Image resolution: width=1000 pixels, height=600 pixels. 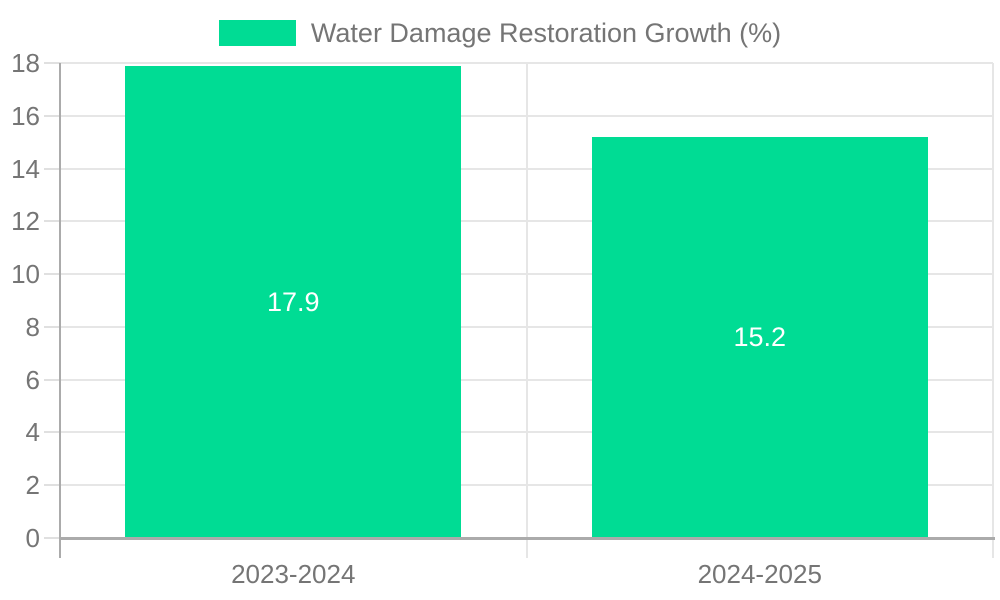 I want to click on legend: Water Damage Restoration Growth (%), so click(x=500, y=32).